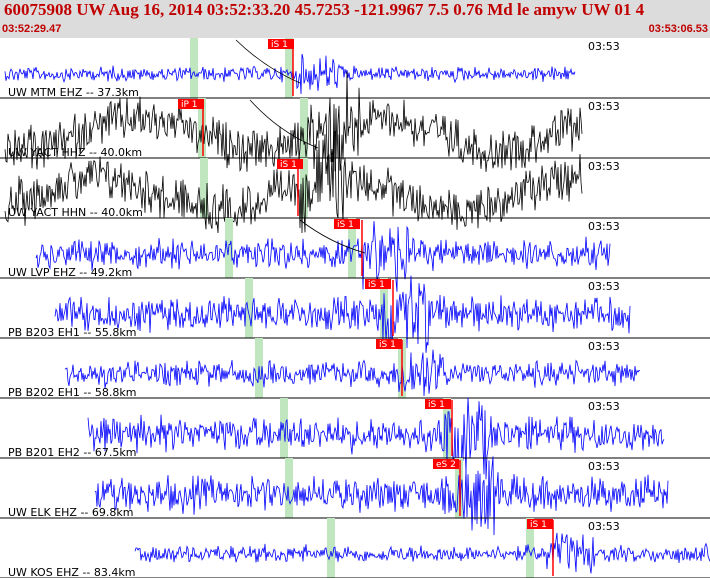  What do you see at coordinates (72, 452) in the screenshot?
I see `channel-label: PB B201 EH2 -- 67.5km` at bounding box center [72, 452].